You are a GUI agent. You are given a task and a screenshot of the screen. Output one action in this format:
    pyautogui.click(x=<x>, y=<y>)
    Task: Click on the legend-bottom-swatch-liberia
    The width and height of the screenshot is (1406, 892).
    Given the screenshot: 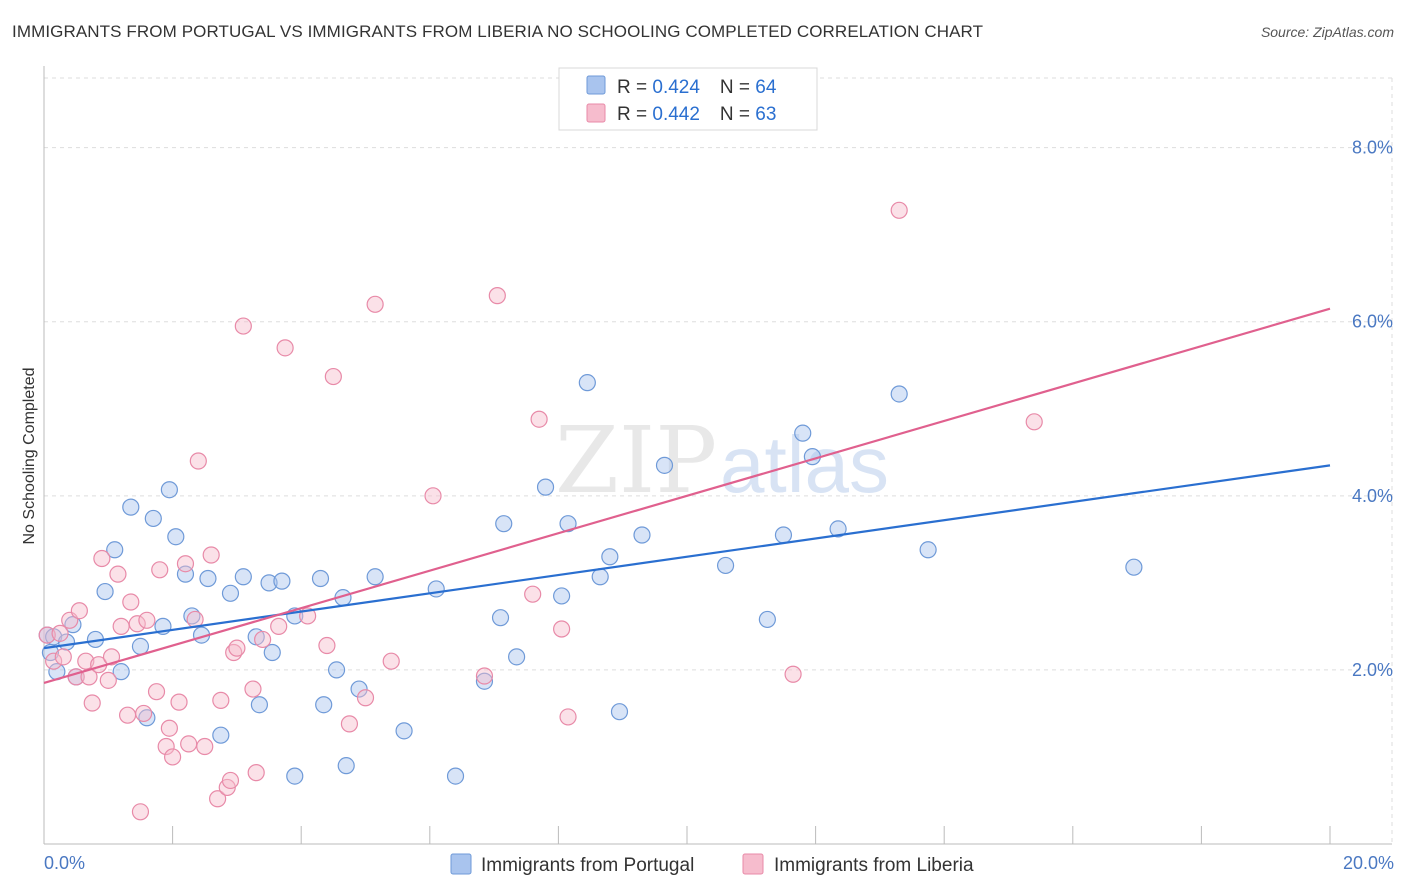 What is the action you would take?
    pyautogui.click(x=753, y=864)
    